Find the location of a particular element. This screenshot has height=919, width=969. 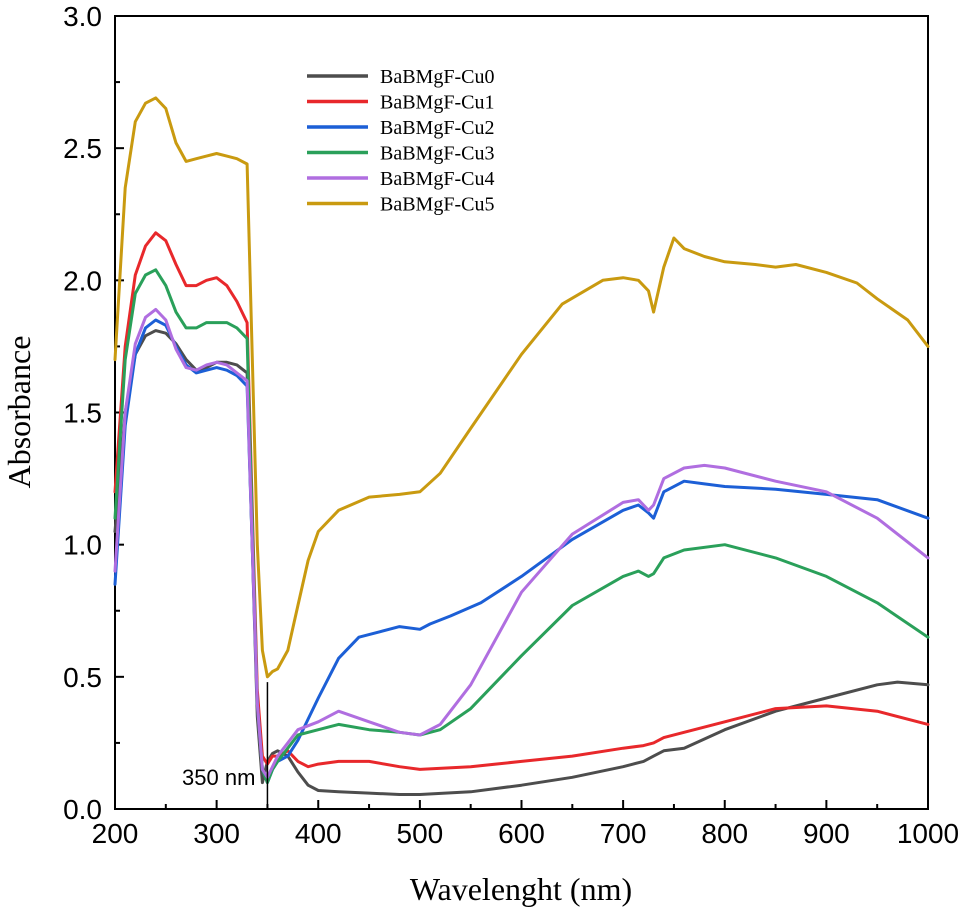

x-axis-title: Wavelenght (nm) is located at coordinates (521, 889).